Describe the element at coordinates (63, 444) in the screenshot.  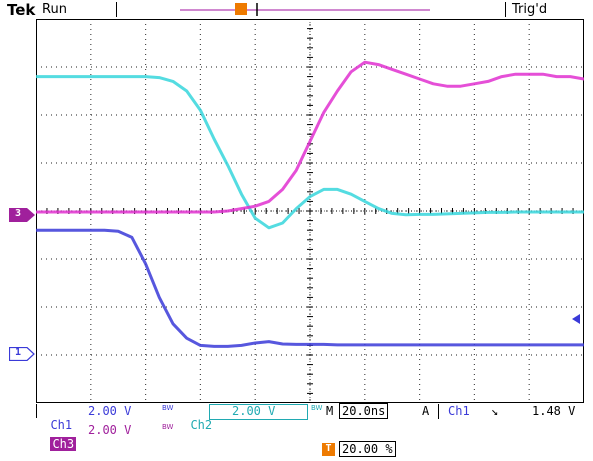
I see `ch3-name: Ch3` at that location.